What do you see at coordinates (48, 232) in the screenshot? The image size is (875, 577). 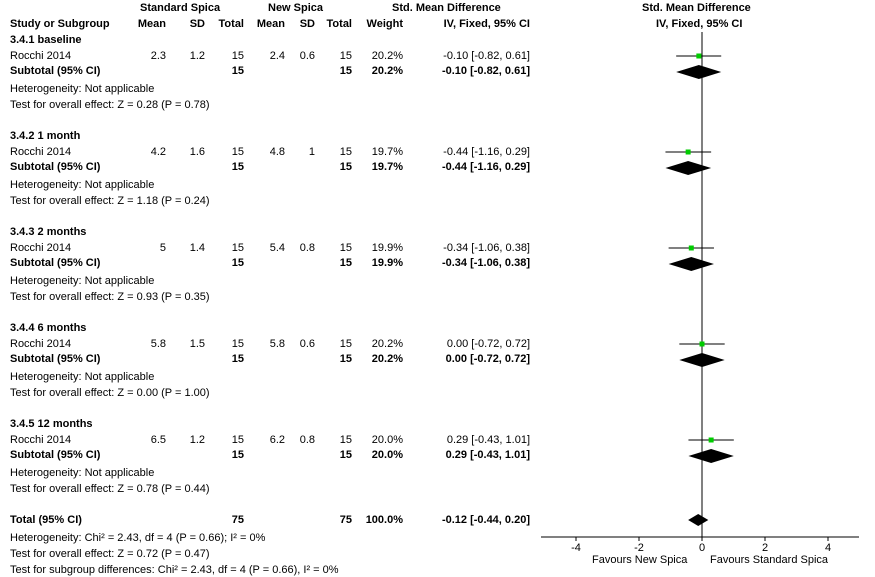 I see `subgroup-title: 3.4.3 2 months` at bounding box center [48, 232].